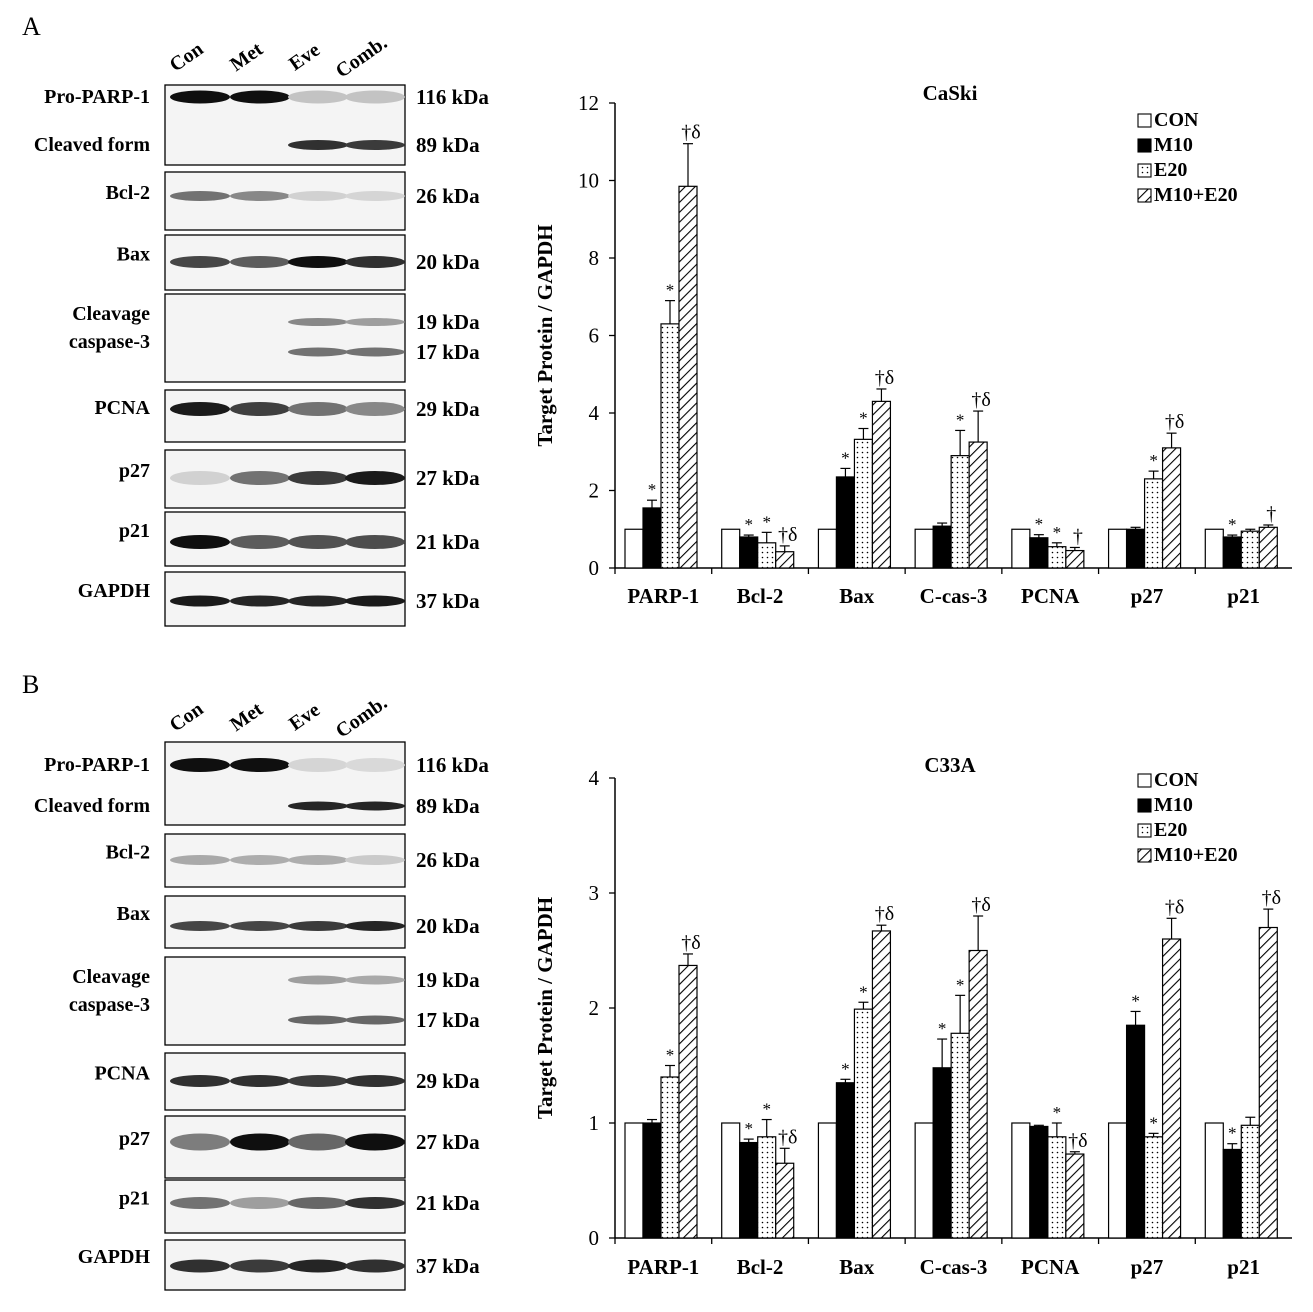  What do you see at coordinates (594, 258) in the screenshot?
I see `y-tick-label: 8` at bounding box center [594, 258].